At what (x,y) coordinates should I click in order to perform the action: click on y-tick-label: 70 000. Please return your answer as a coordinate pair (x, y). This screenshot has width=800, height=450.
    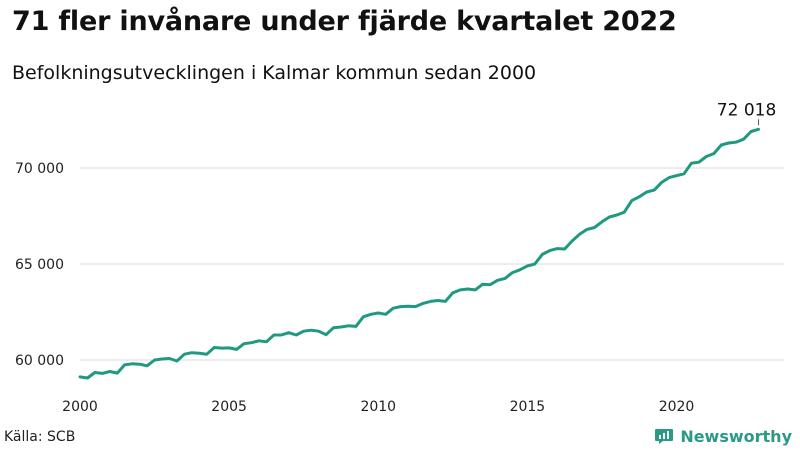
    Looking at the image, I should click on (39, 169).